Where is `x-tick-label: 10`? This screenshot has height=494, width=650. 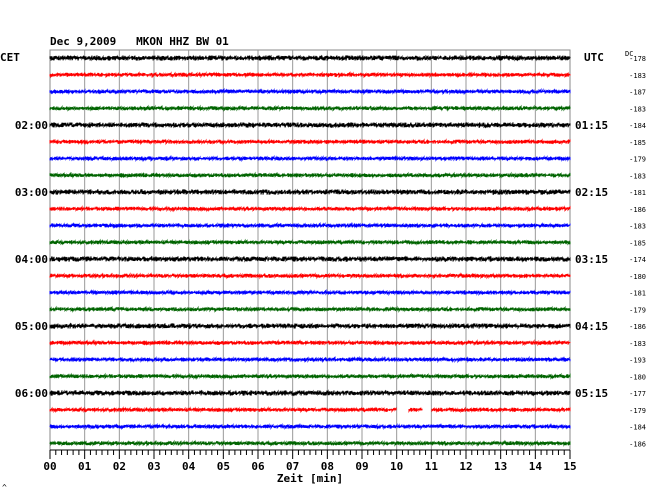
x-tick-label: 10 is located at coordinates (396, 466).